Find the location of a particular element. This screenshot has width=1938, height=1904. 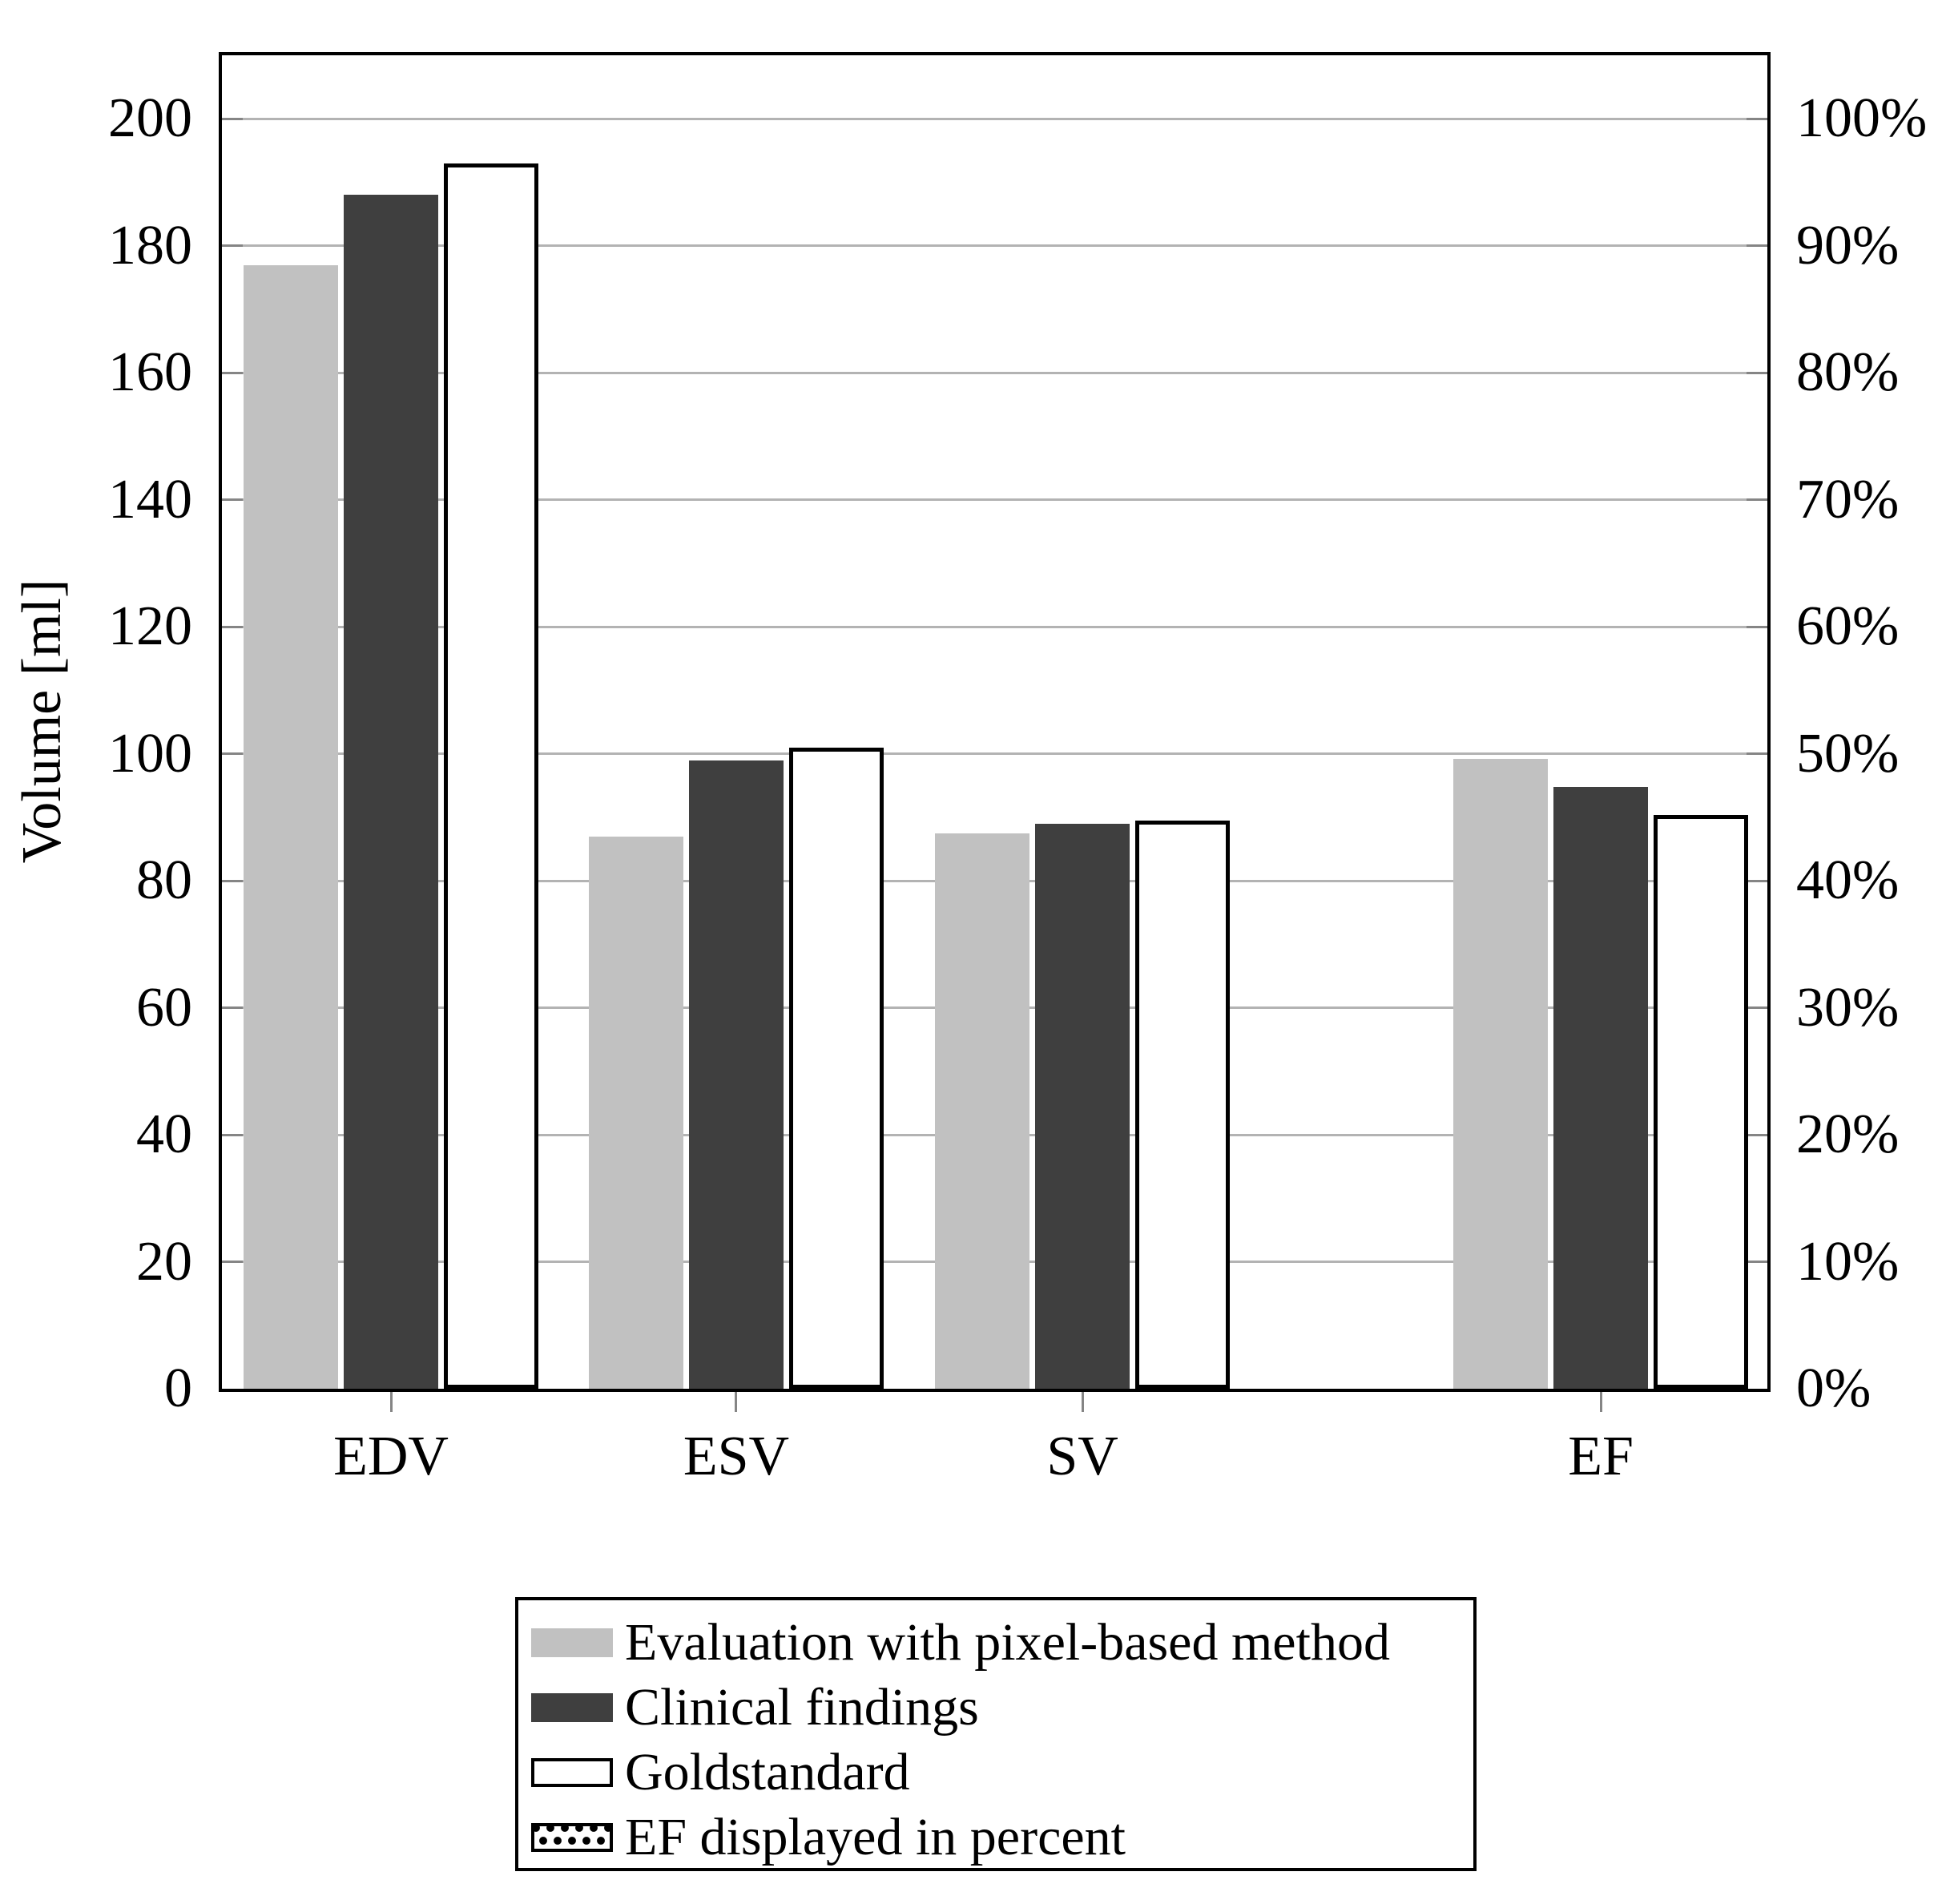

bar-edv-series0 is located at coordinates (291, 827).